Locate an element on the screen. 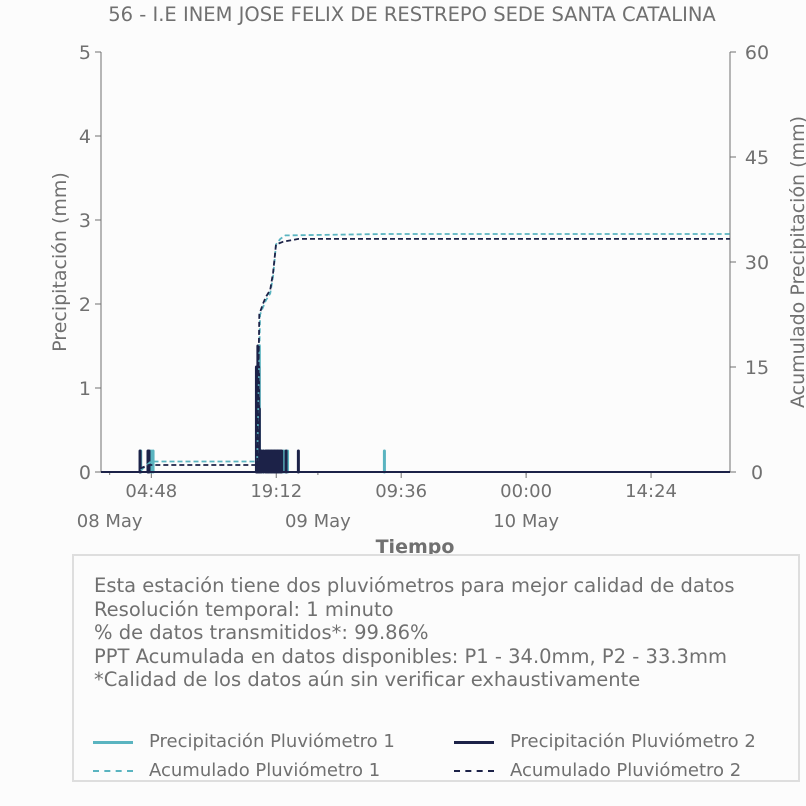 The image size is (806, 806). legend-item-p1: Precipitación Pluviómetro 1 is located at coordinates (244, 741).